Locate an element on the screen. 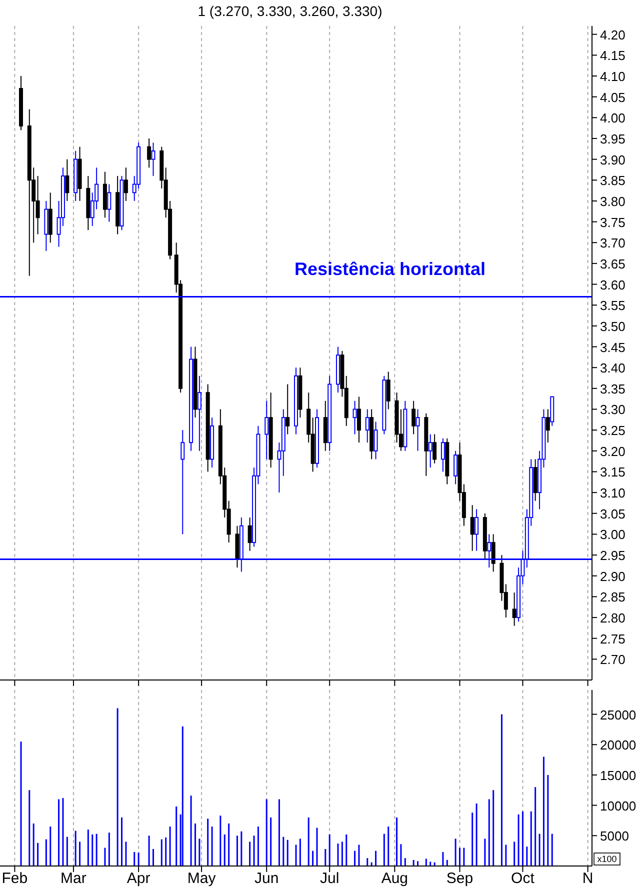 Image resolution: width=644 pixels, height=890 pixels. y-tick-label: 10000 is located at coordinates (618, 806).